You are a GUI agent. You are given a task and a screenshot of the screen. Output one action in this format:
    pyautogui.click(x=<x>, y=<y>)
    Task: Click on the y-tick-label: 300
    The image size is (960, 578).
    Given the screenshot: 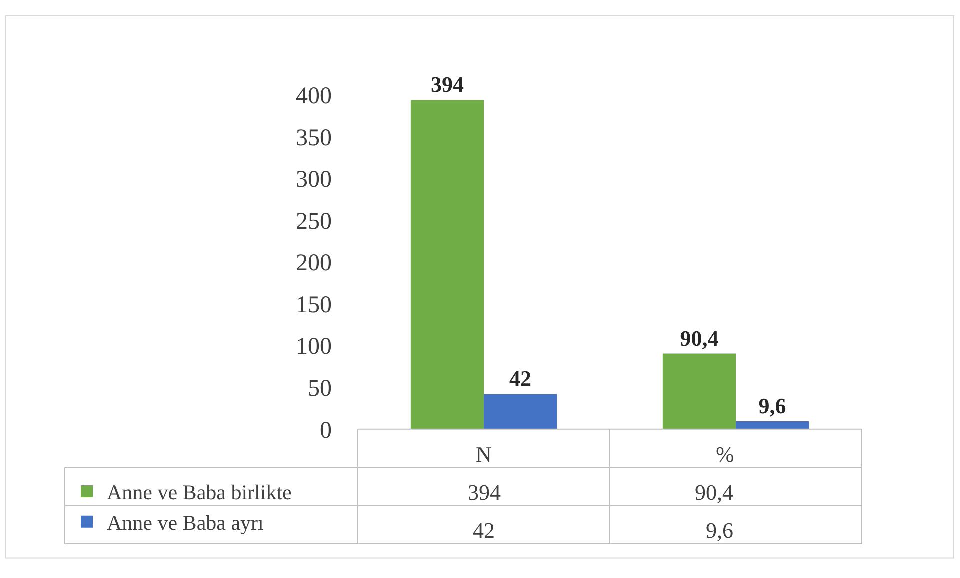 What is the action you would take?
    pyautogui.click(x=314, y=180)
    